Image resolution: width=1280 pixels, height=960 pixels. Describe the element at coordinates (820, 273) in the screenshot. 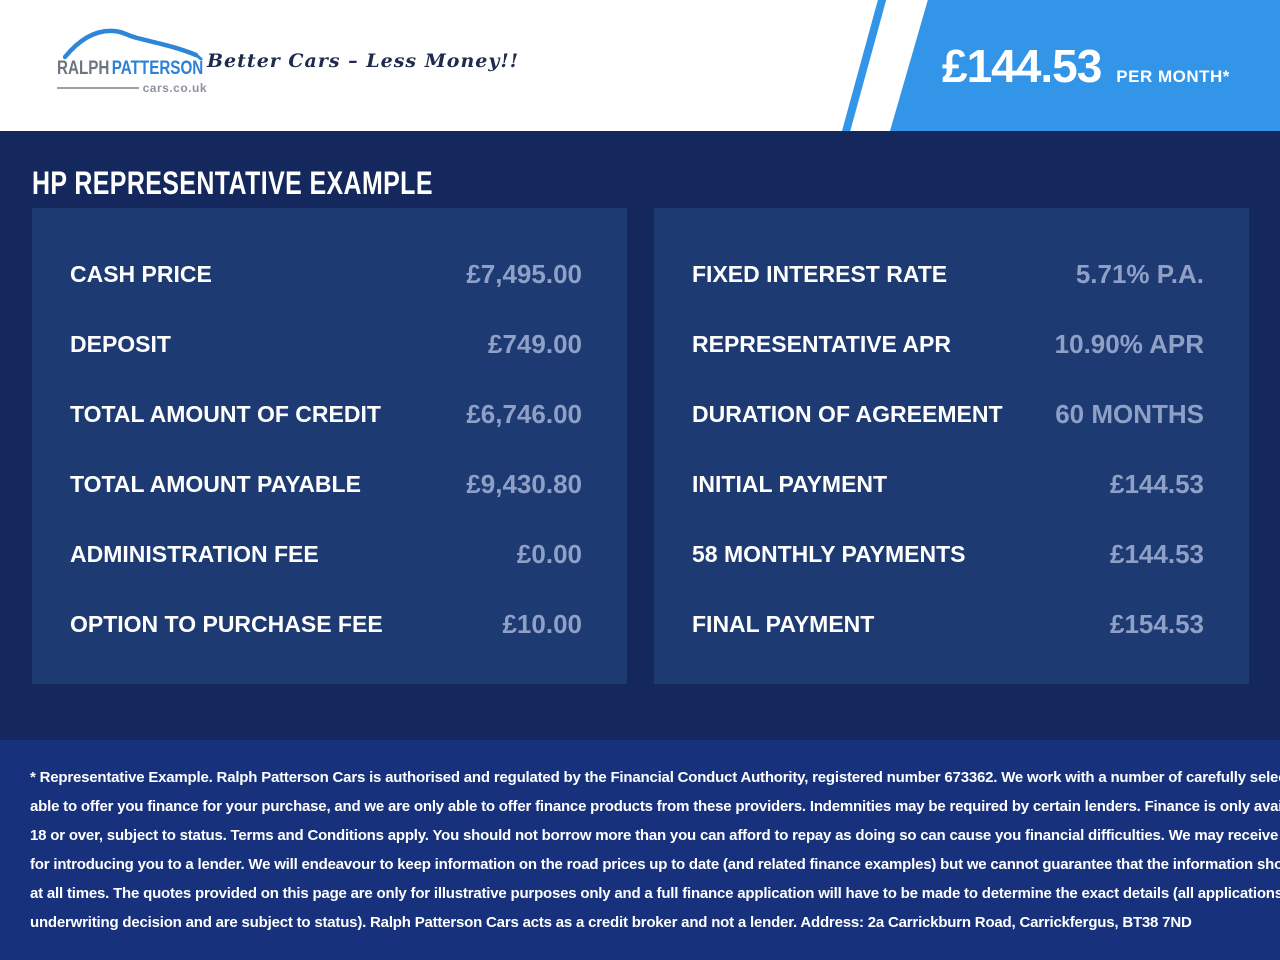

I see `finance-label: FIXED INTEREST RATE` at that location.